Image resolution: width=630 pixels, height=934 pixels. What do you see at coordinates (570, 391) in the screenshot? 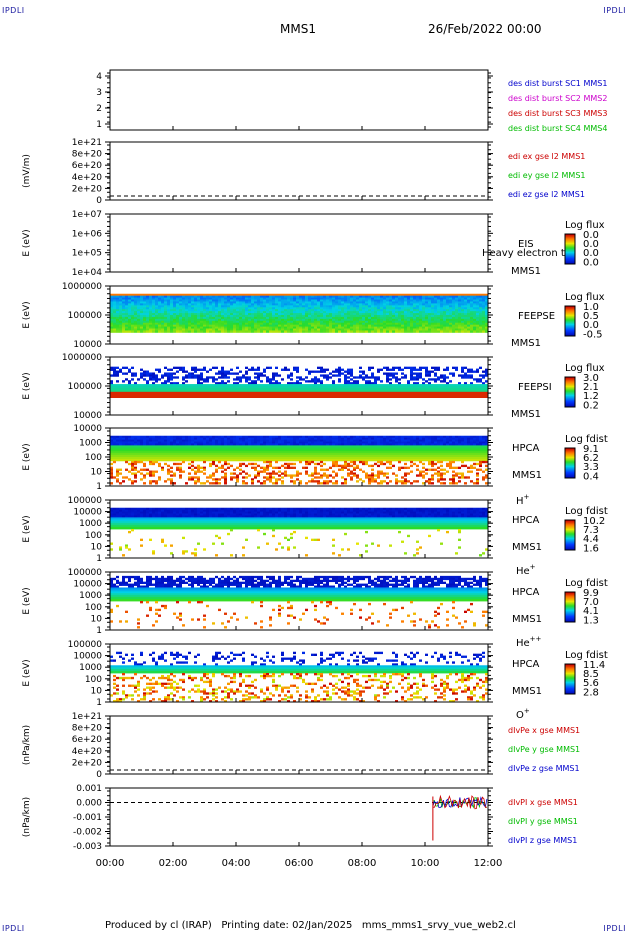
I see `panel-feepsi-colorbar-swatch` at bounding box center [570, 391].